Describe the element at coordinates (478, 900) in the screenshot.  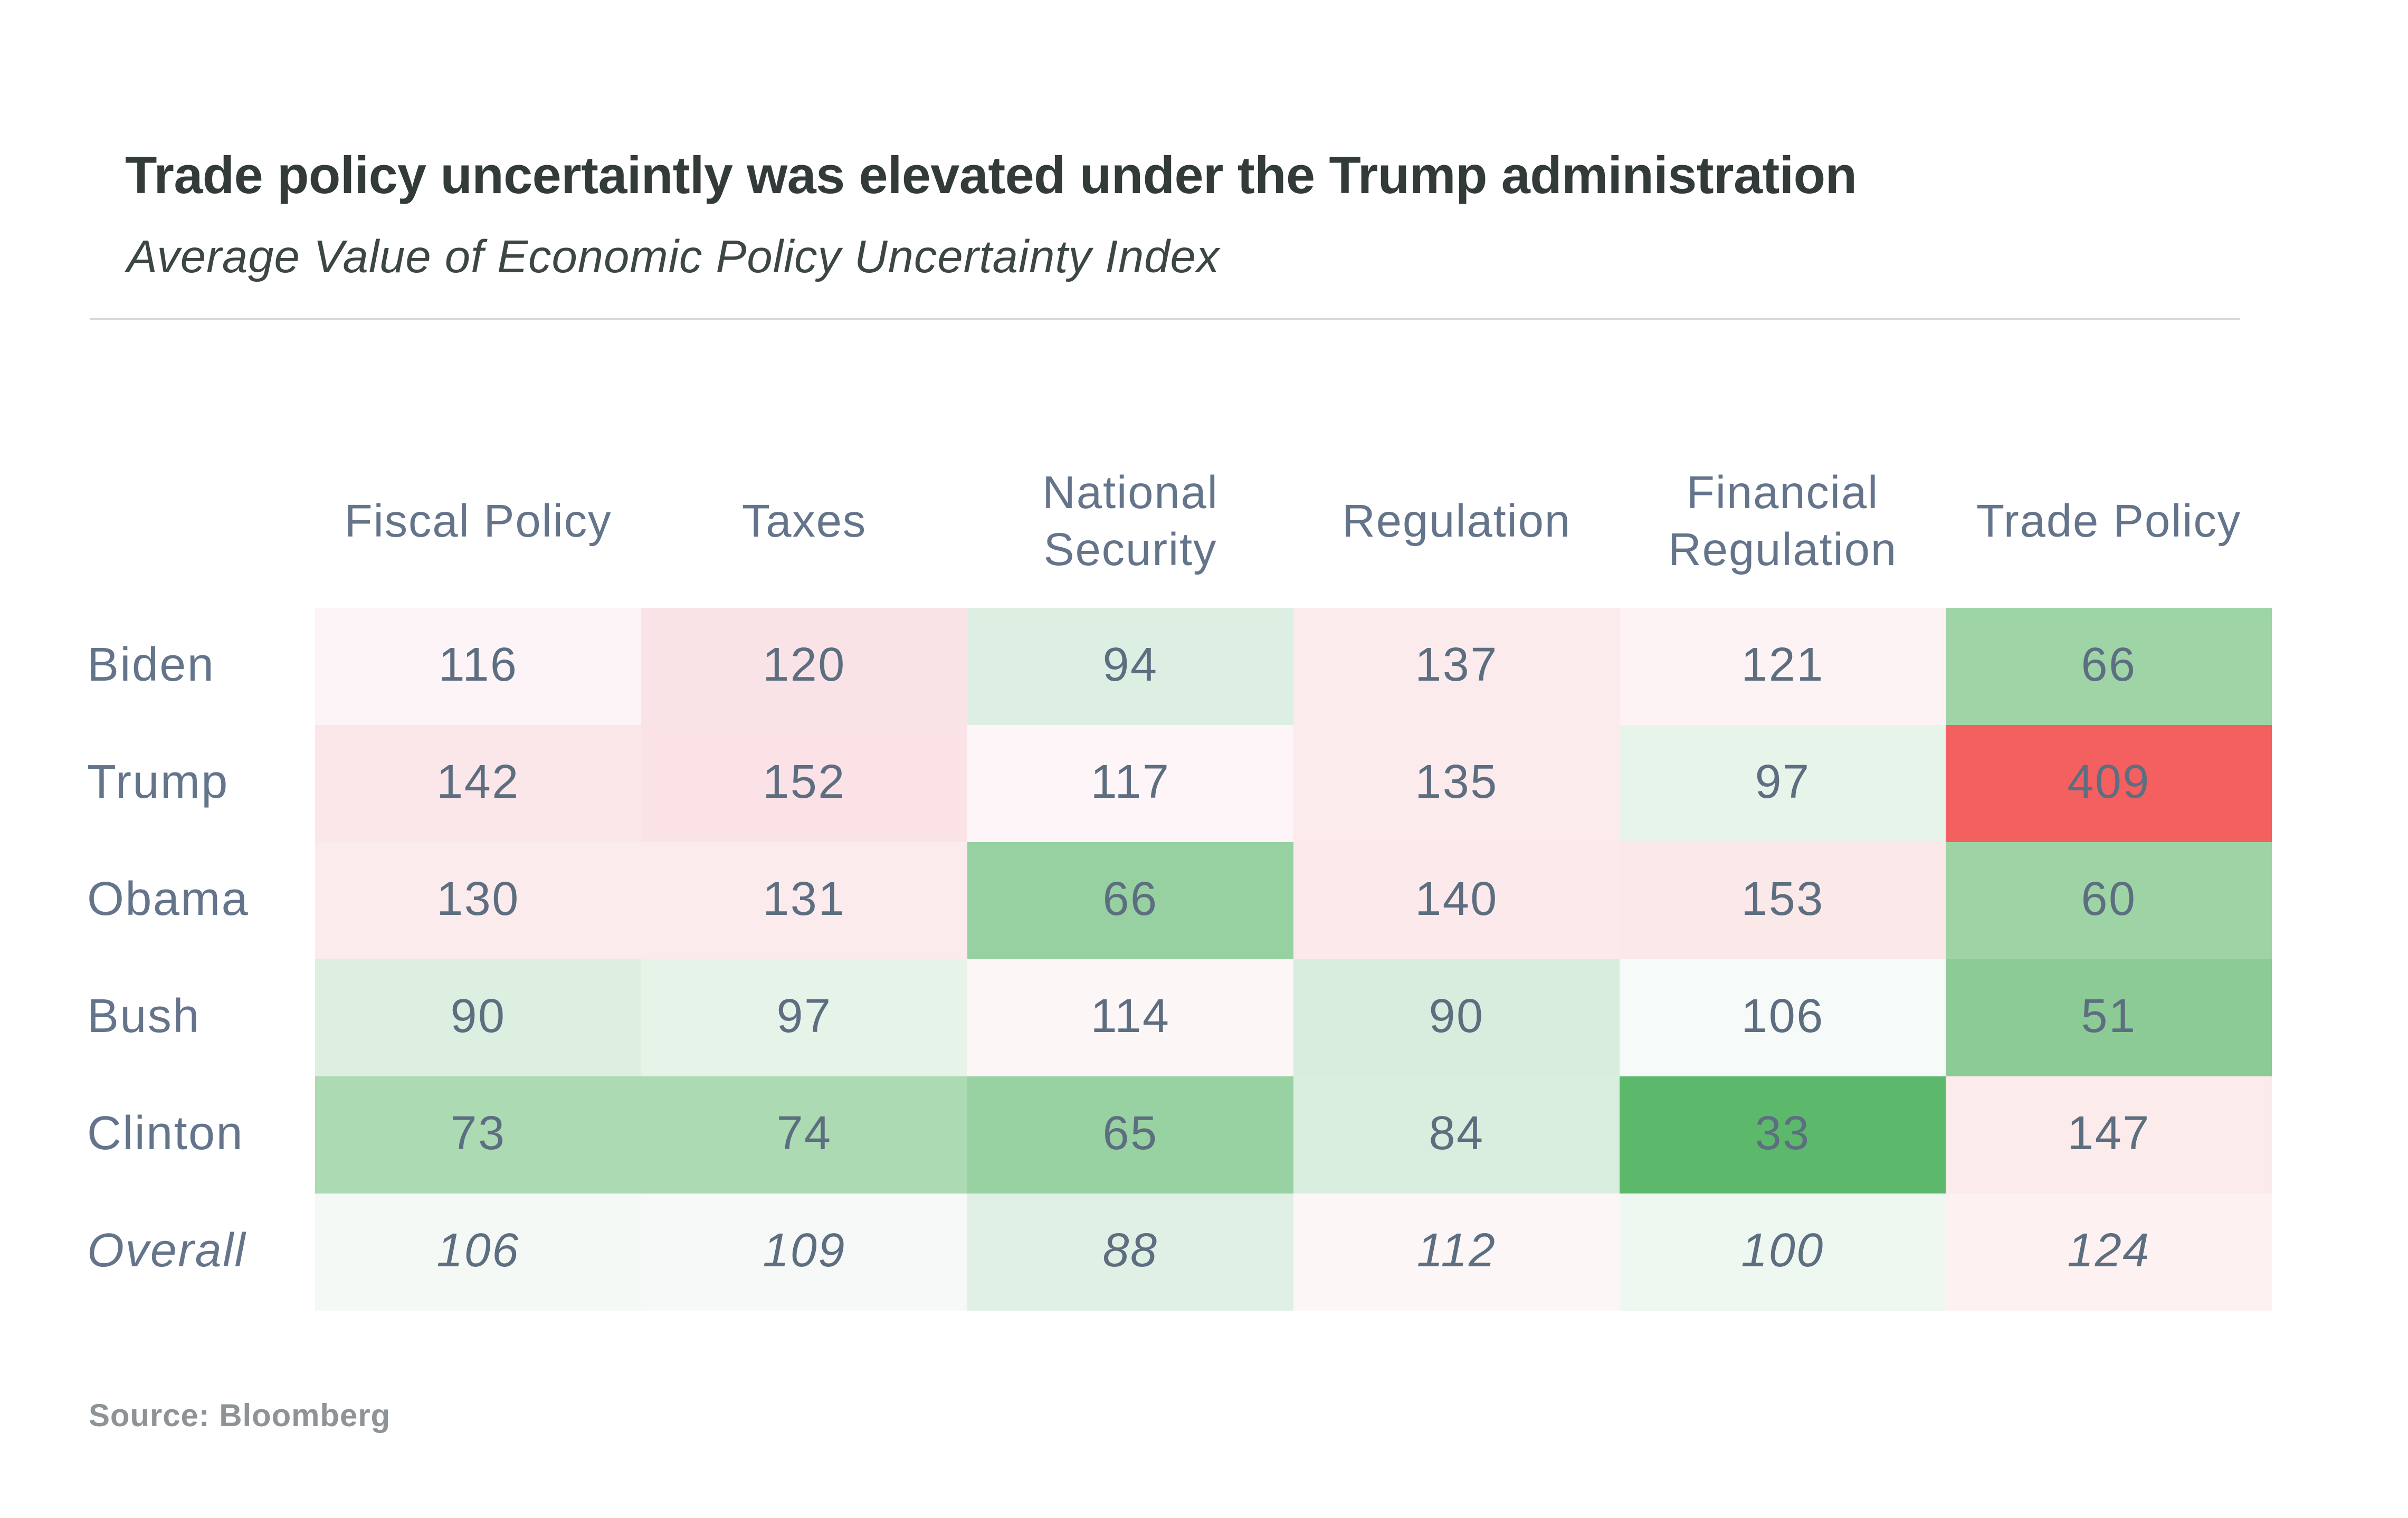
I see `heatmap-cell-obama-fiscal-policy: 130` at that location.